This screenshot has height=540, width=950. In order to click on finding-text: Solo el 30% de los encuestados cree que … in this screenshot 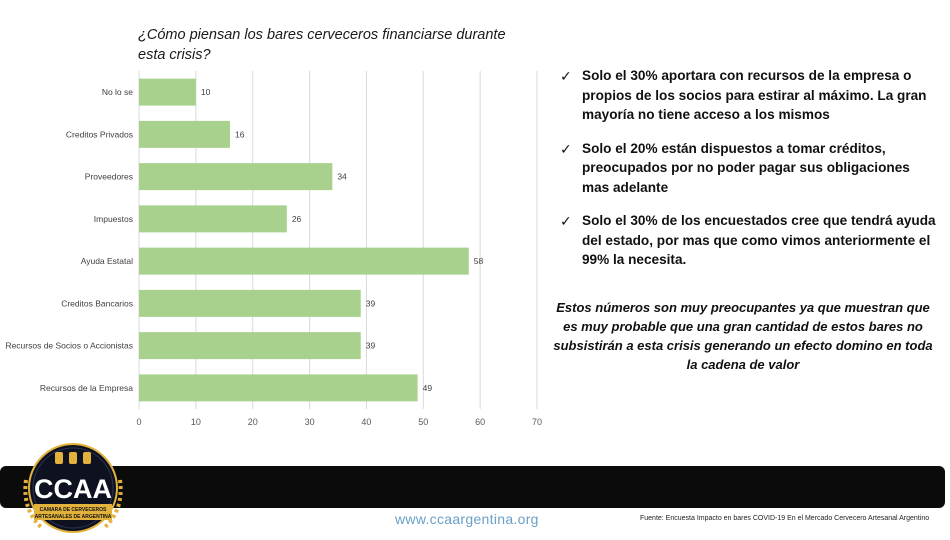, I will do `click(759, 240)`.